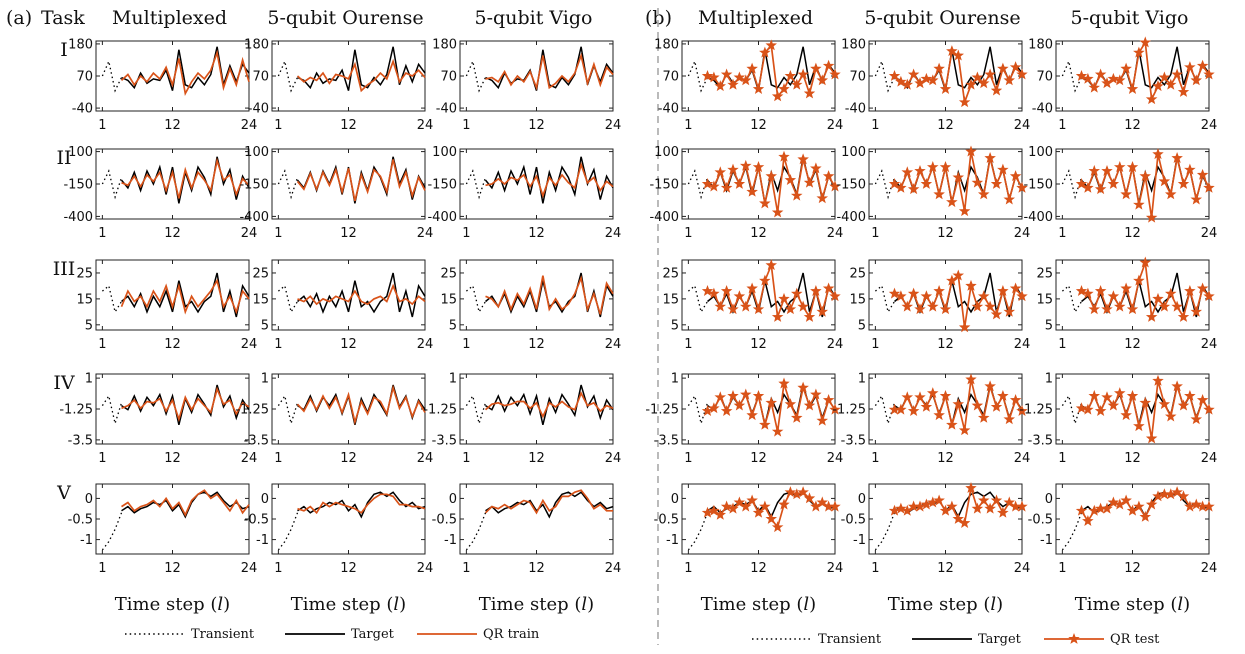 Image resolution: width=1245 pixels, height=654 pixels. I want to click on y-tick-label: 15, so click(1044, 299).